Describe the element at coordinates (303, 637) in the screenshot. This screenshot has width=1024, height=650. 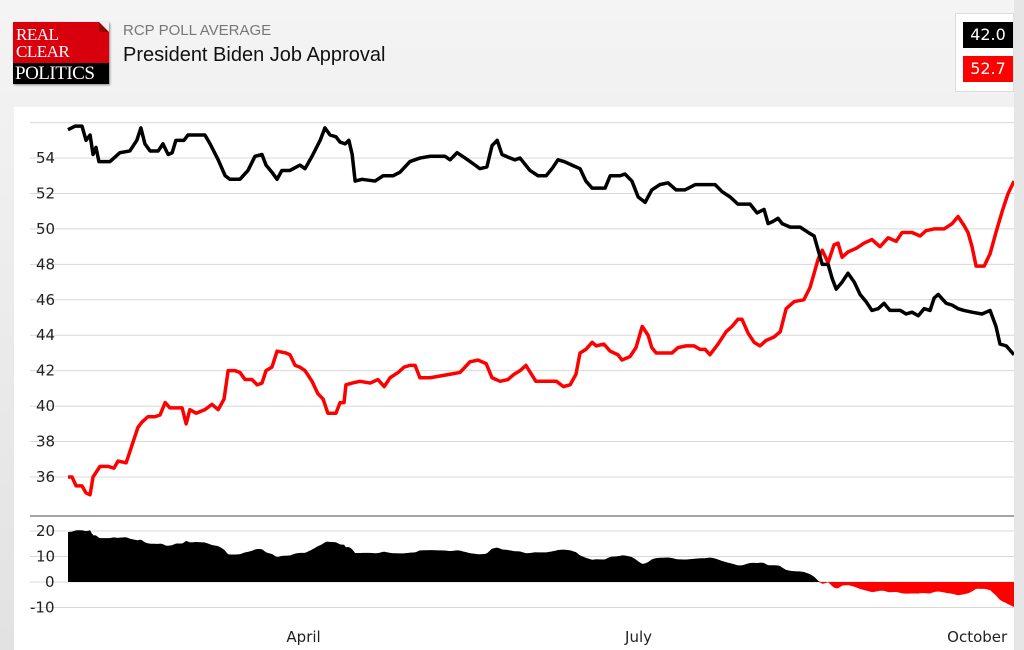
I see `x-tick-label: April` at that location.